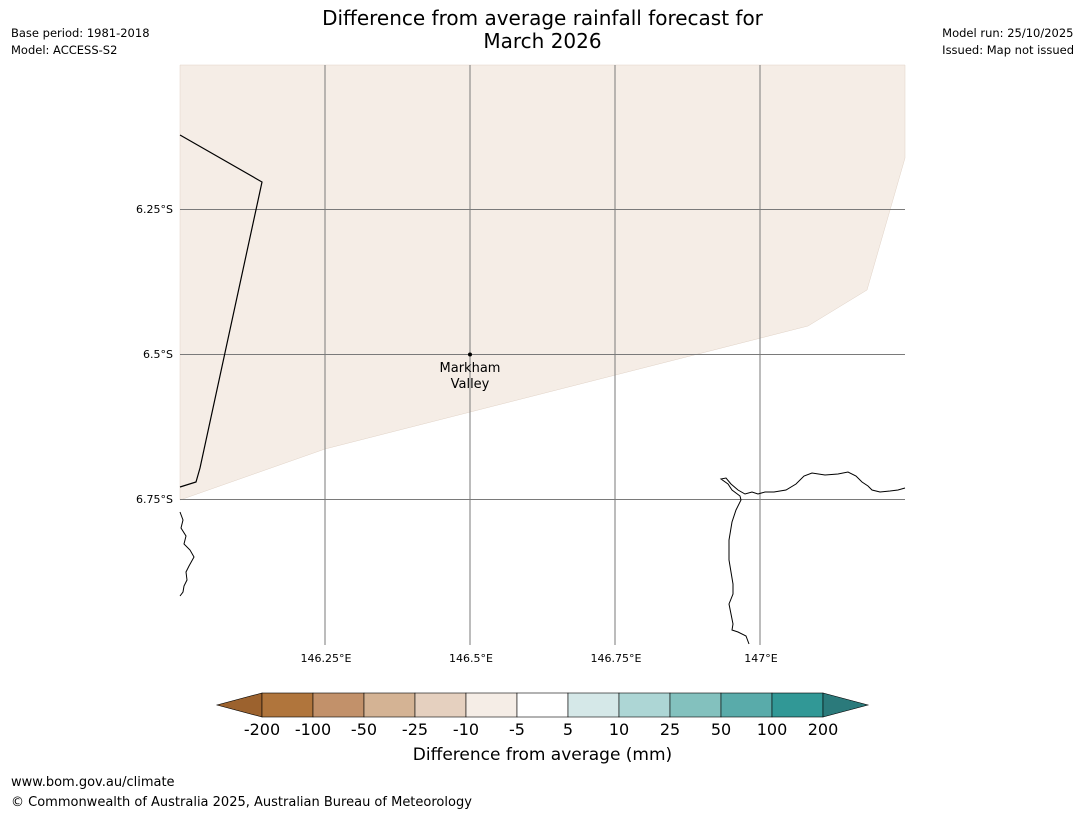 This screenshot has width=1085, height=816. What do you see at coordinates (187, 554) in the screenshot?
I see `coastline-west` at bounding box center [187, 554].